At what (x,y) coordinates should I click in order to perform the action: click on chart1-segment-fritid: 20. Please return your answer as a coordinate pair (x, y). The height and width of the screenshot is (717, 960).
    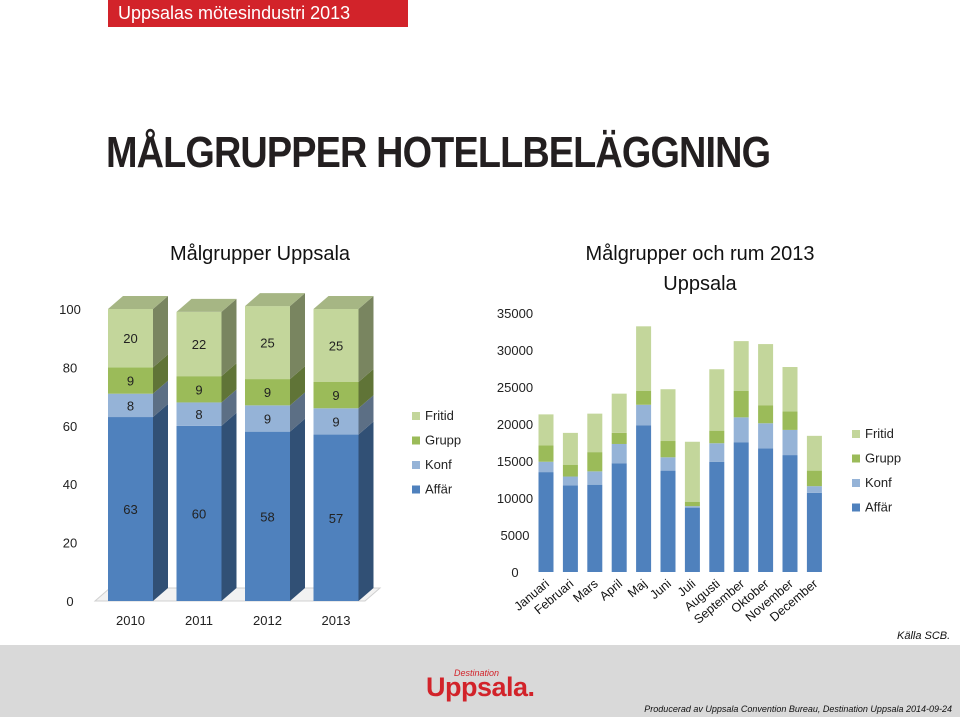
    Looking at the image, I should click on (138, 332).